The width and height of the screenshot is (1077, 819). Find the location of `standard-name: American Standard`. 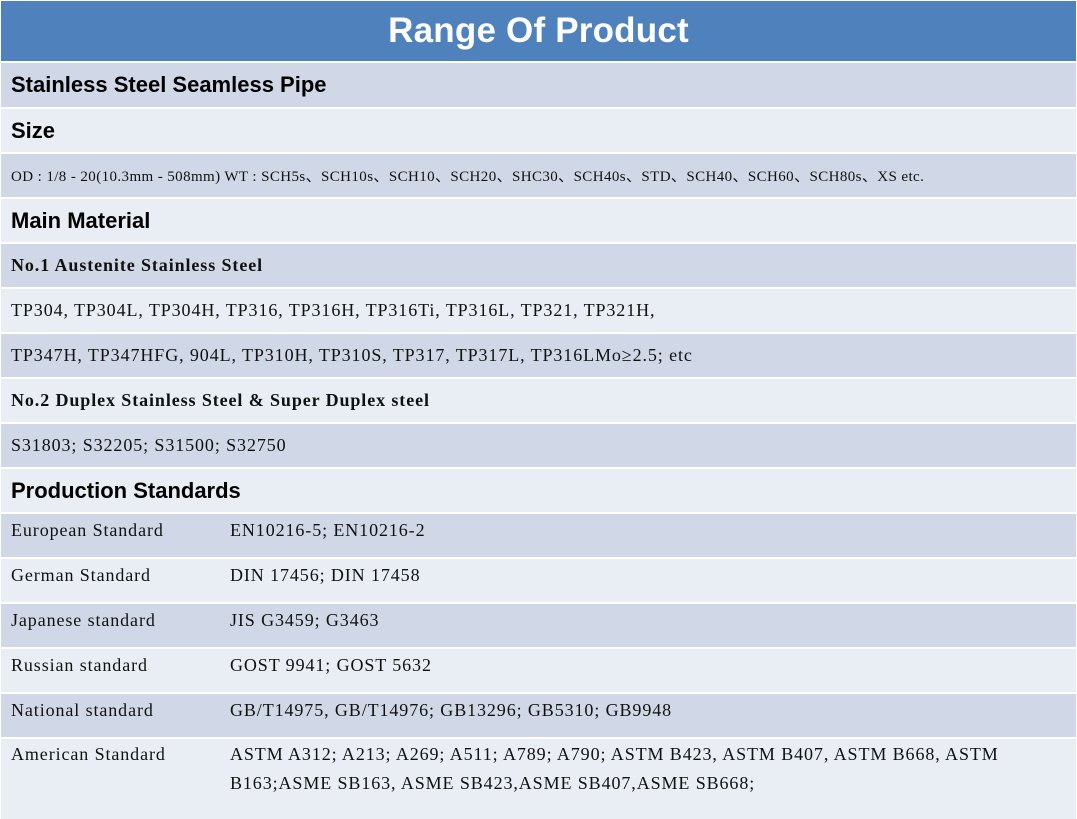

standard-name: American Standard is located at coordinates (88, 754).